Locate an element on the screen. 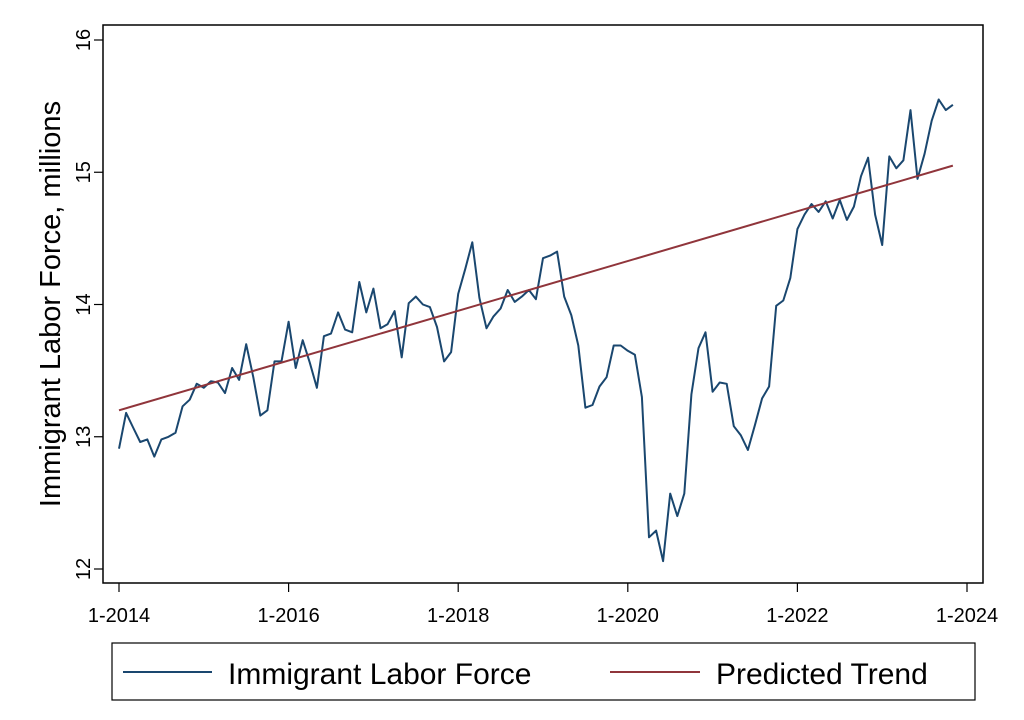 The width and height of the screenshot is (1024, 720). y-tick-label: 16 is located at coordinates (84, 40).